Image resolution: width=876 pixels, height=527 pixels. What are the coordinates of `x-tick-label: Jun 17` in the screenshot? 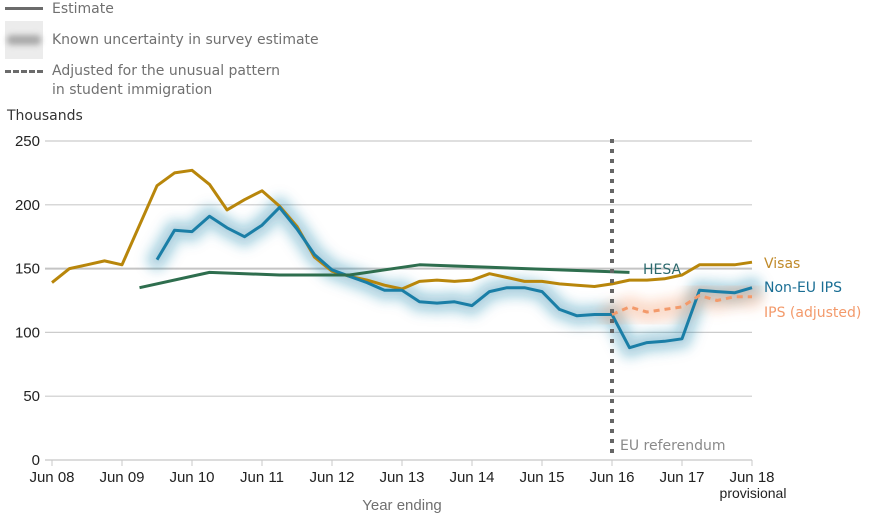 It's located at (681, 477).